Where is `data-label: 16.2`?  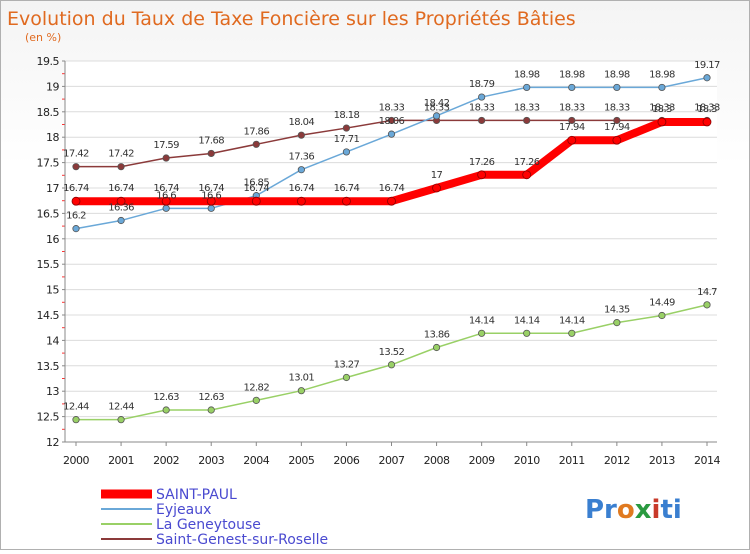 data-label: 16.2 is located at coordinates (76, 216).